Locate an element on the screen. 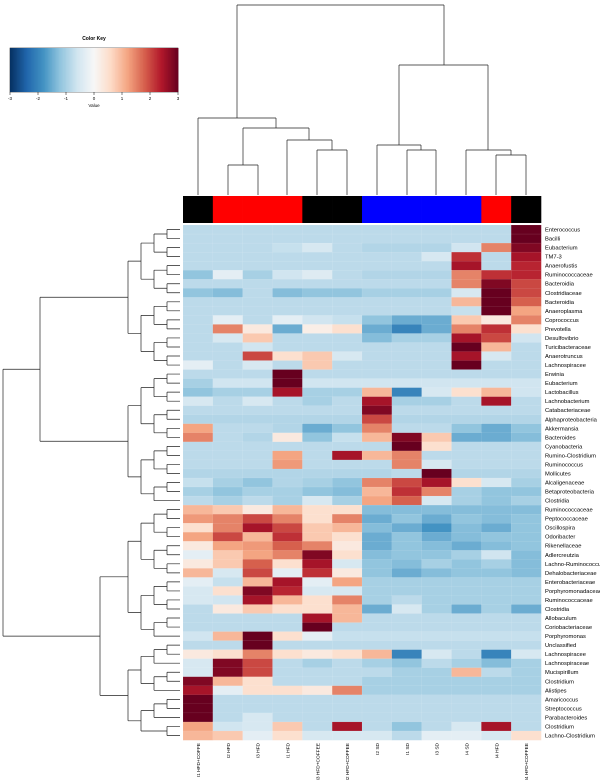  group-color is located at coordinates (227, 209).